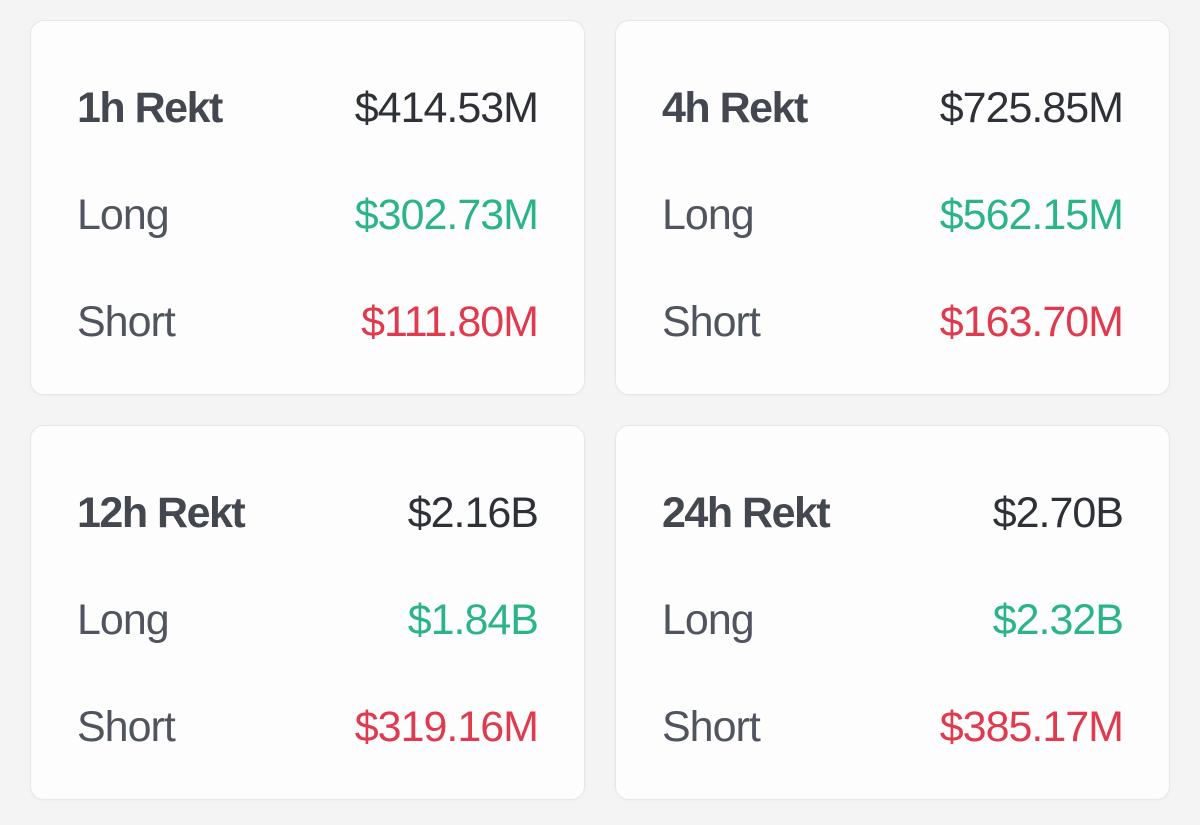 Image resolution: width=1200 pixels, height=825 pixels. What do you see at coordinates (446, 215) in the screenshot?
I see `long-value: $302.73M` at bounding box center [446, 215].